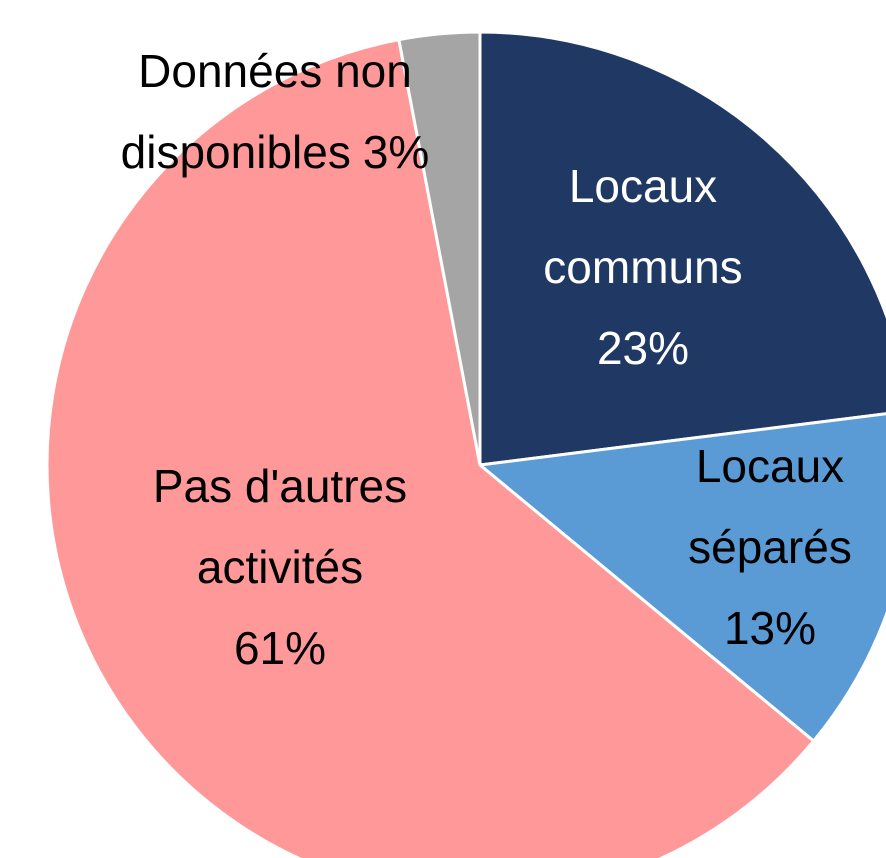 This screenshot has width=886, height=858. I want to click on label-line: Données non, so click(275, 71).